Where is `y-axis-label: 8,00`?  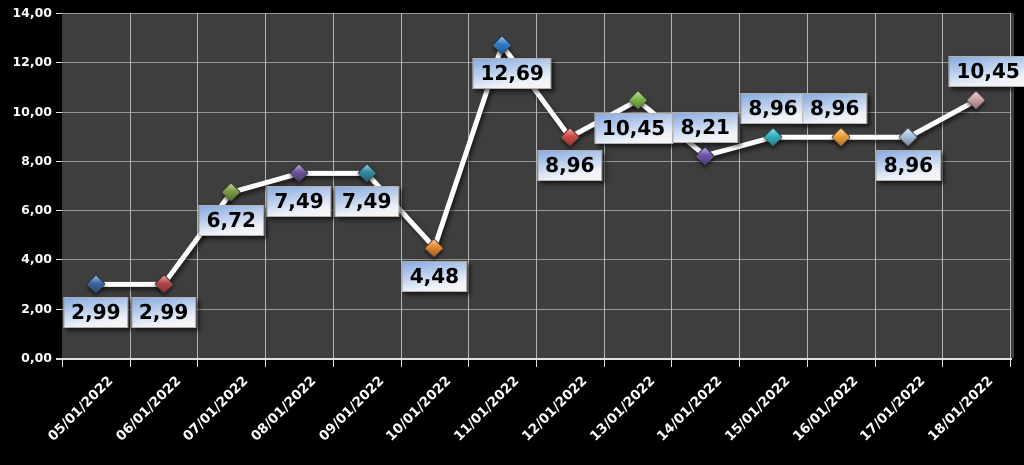 y-axis-label: 8,00 is located at coordinates (36, 160).